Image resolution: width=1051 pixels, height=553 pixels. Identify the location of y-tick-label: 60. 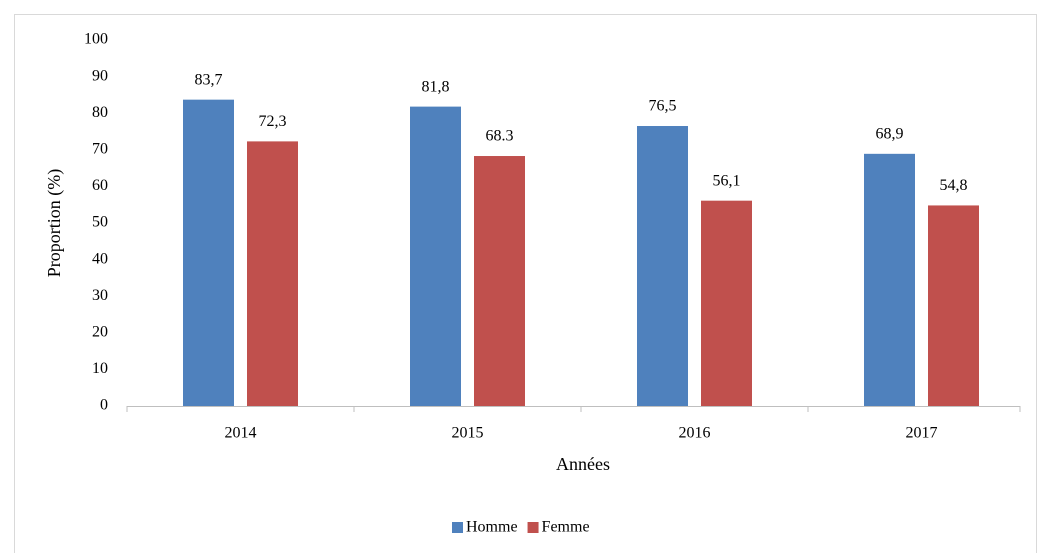
(100, 185).